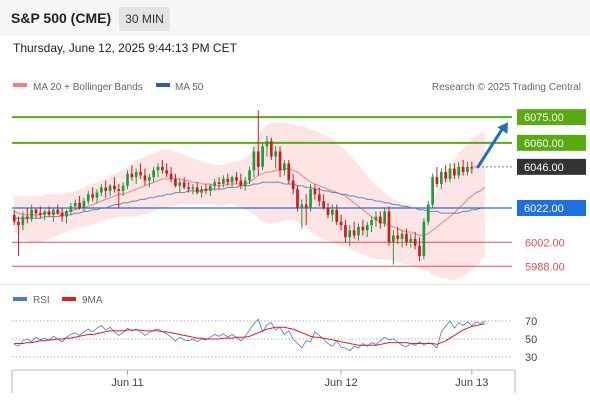 The image size is (590, 400). What do you see at coordinates (125, 48) in the screenshot?
I see `timestamp: Thursday, June 12, 2025 9:44:13 PM CET` at bounding box center [125, 48].